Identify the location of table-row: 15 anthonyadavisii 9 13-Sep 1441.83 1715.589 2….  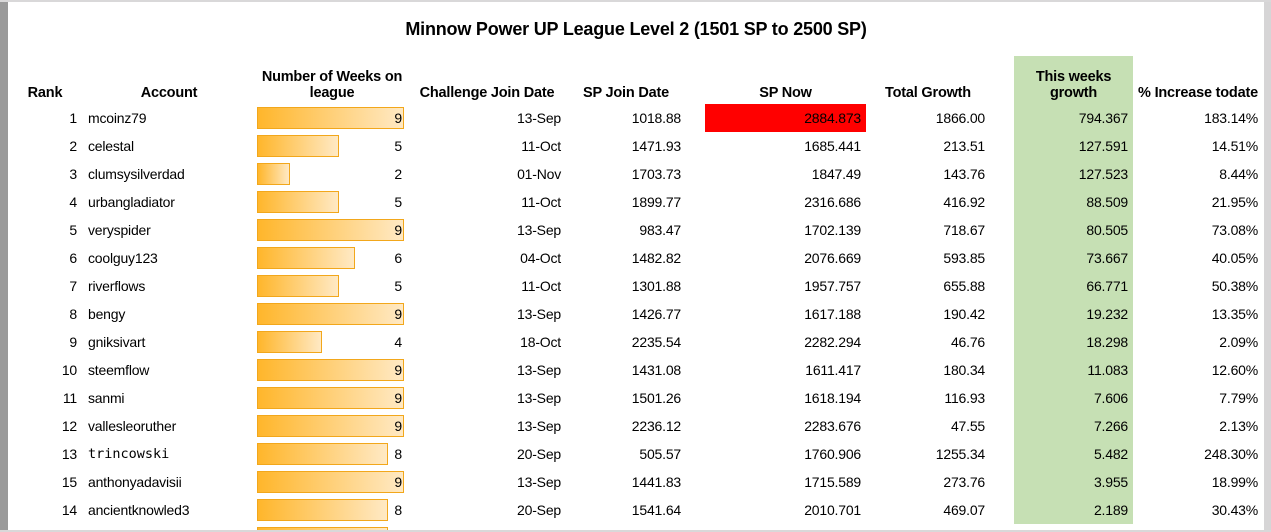
(636, 482).